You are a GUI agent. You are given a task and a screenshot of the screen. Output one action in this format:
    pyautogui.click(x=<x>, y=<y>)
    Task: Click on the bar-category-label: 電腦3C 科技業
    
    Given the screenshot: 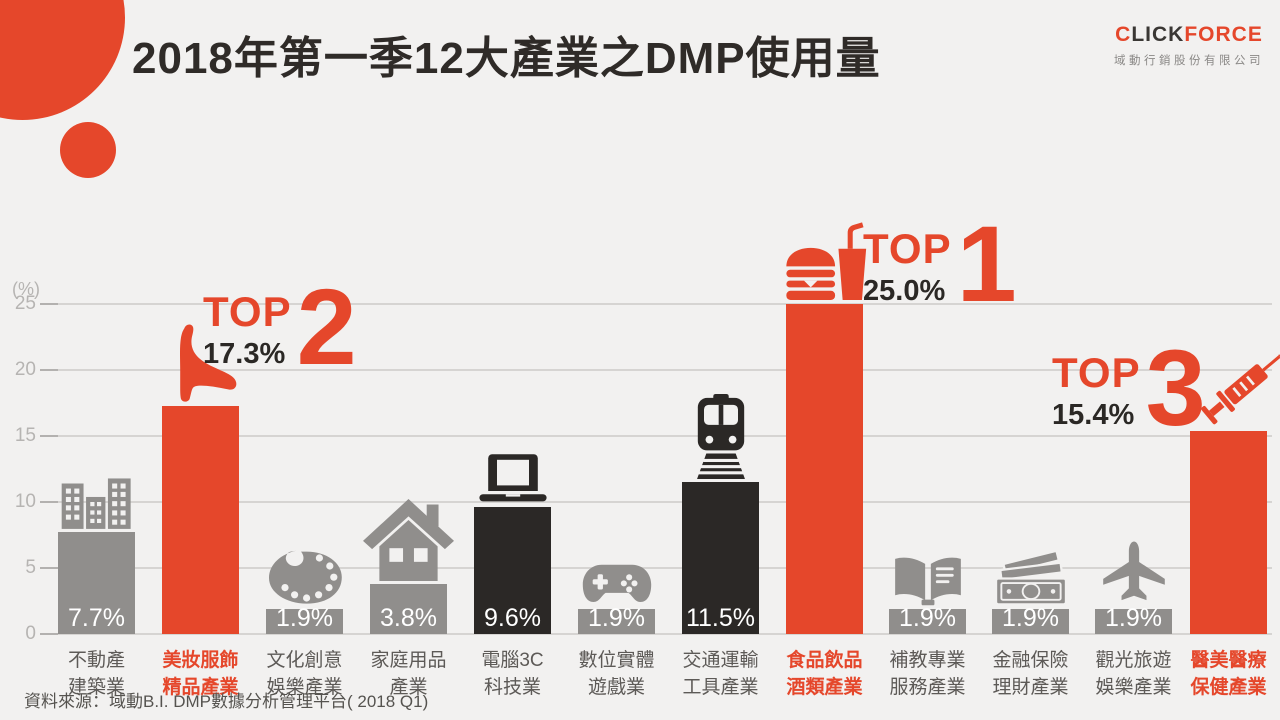 What is the action you would take?
    pyautogui.click(x=512, y=674)
    